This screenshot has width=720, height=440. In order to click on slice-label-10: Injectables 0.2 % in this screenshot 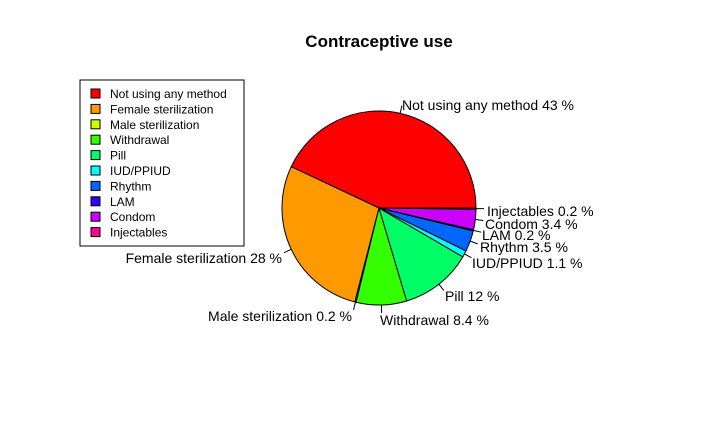, I will do `click(540, 211)`.